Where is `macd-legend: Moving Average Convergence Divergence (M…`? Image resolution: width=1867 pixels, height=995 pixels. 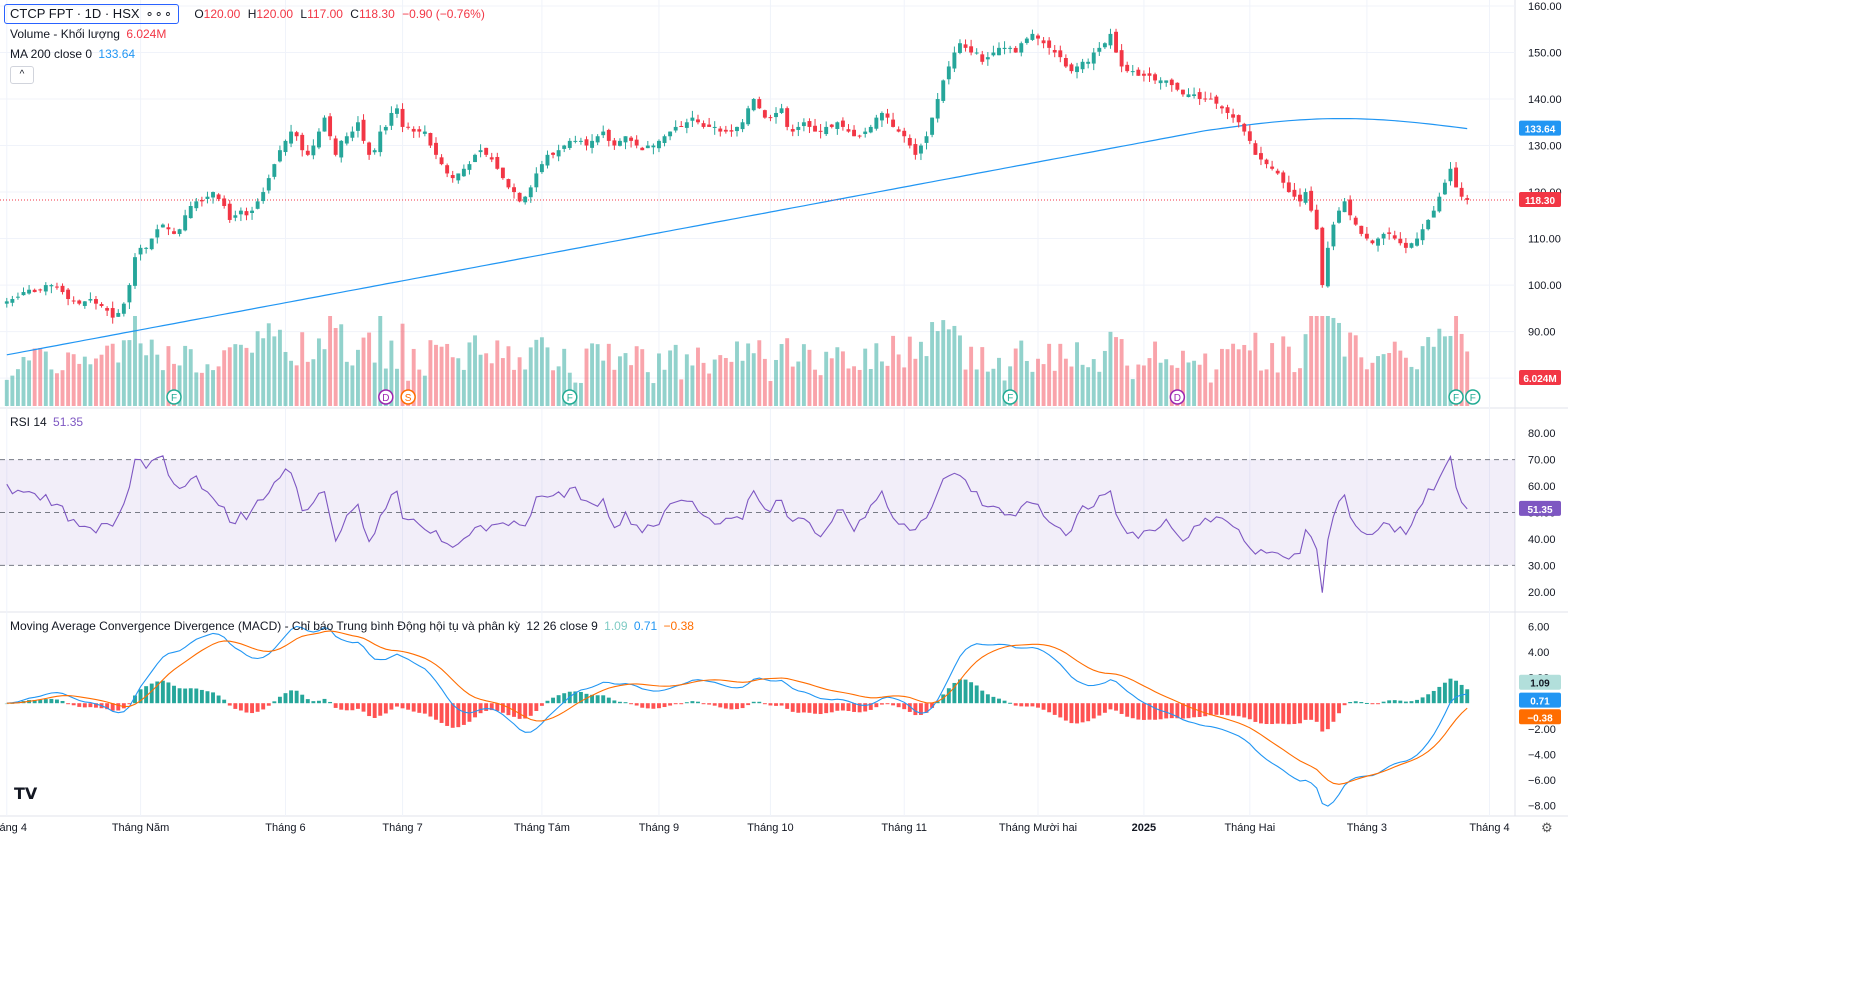 macd-legend: Moving Average Convergence Divergence (M… is located at coordinates (352, 626).